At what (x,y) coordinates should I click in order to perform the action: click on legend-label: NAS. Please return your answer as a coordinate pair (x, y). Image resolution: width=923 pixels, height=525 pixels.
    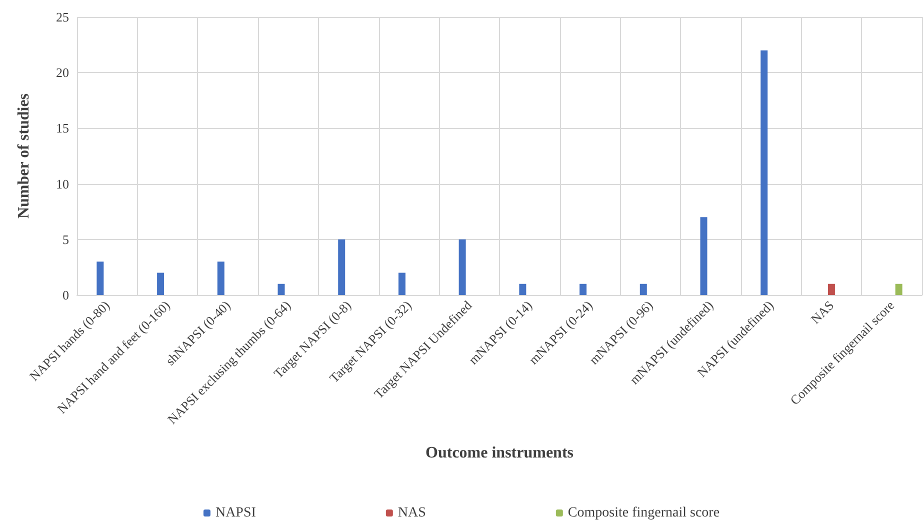
    Looking at the image, I should click on (412, 513).